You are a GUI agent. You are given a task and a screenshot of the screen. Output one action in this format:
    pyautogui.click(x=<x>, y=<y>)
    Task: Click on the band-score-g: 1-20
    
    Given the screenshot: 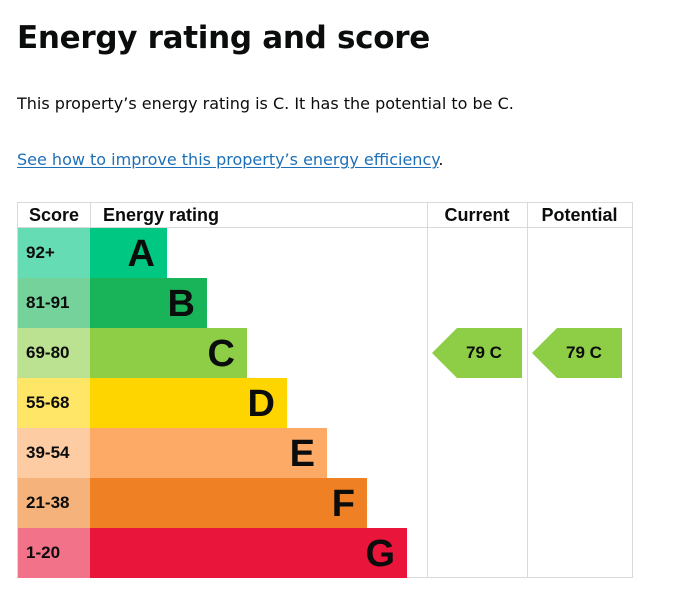 What is the action you would take?
    pyautogui.click(x=54, y=553)
    